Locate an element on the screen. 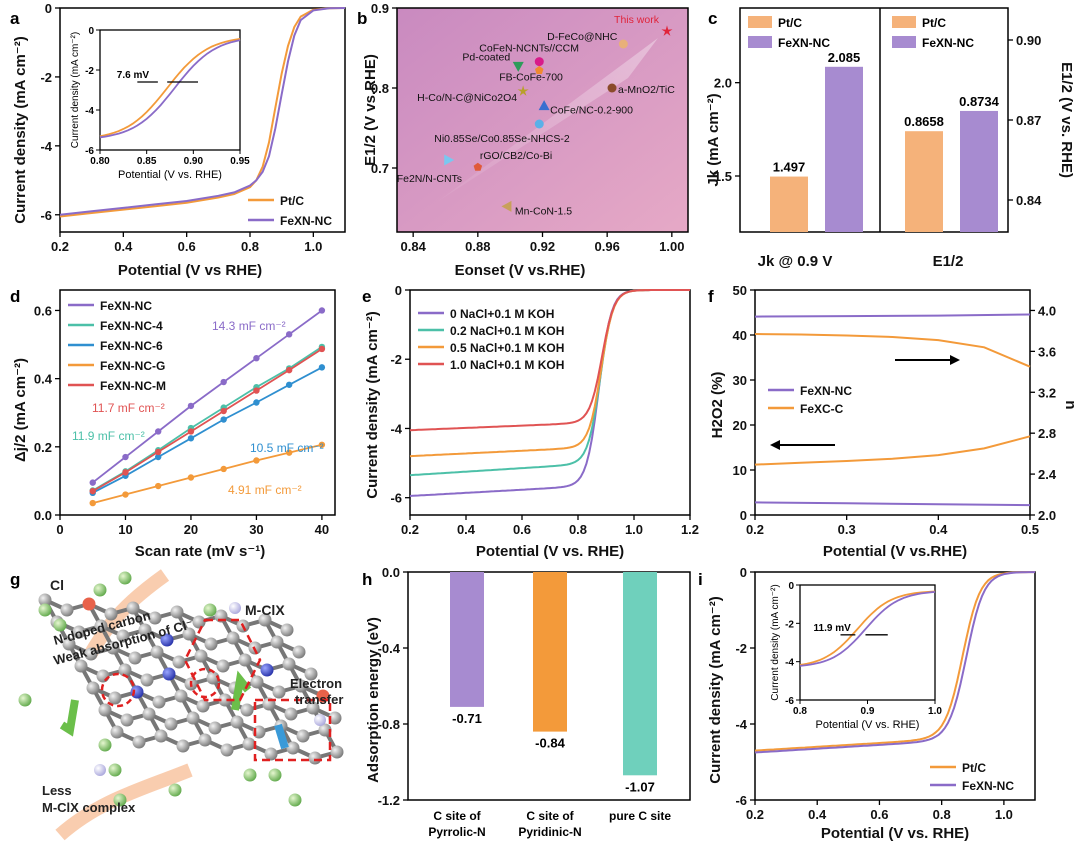  panel-a-inset-ytick-label-0: -6 is located at coordinates (89, 151).